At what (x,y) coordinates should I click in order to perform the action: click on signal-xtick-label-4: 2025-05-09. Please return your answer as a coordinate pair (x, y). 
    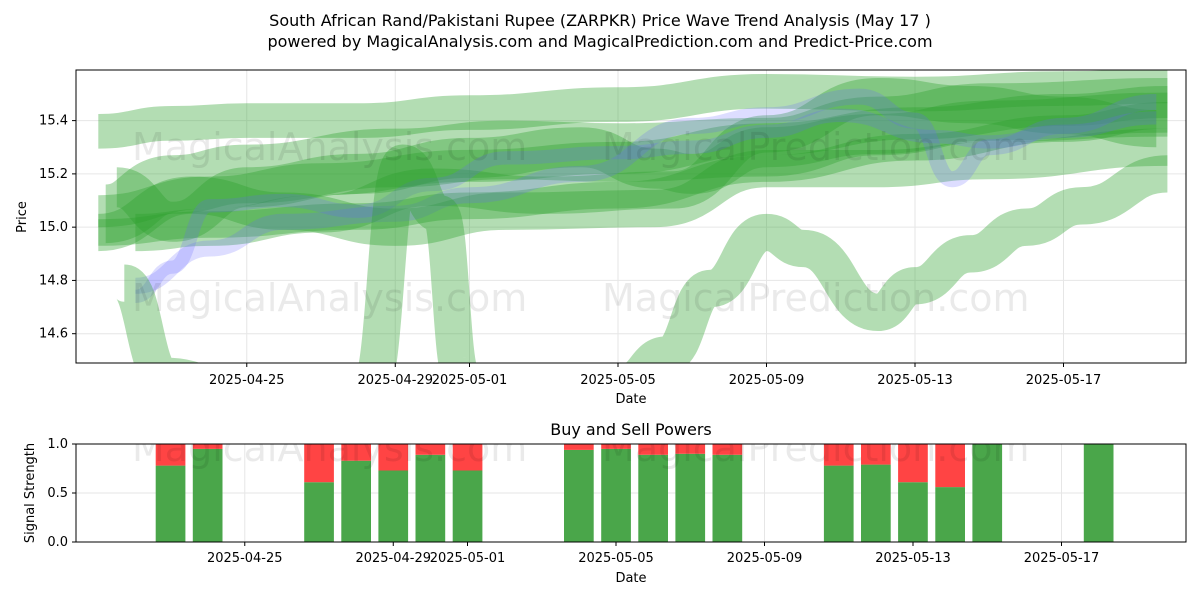
    Looking at the image, I should click on (765, 558).